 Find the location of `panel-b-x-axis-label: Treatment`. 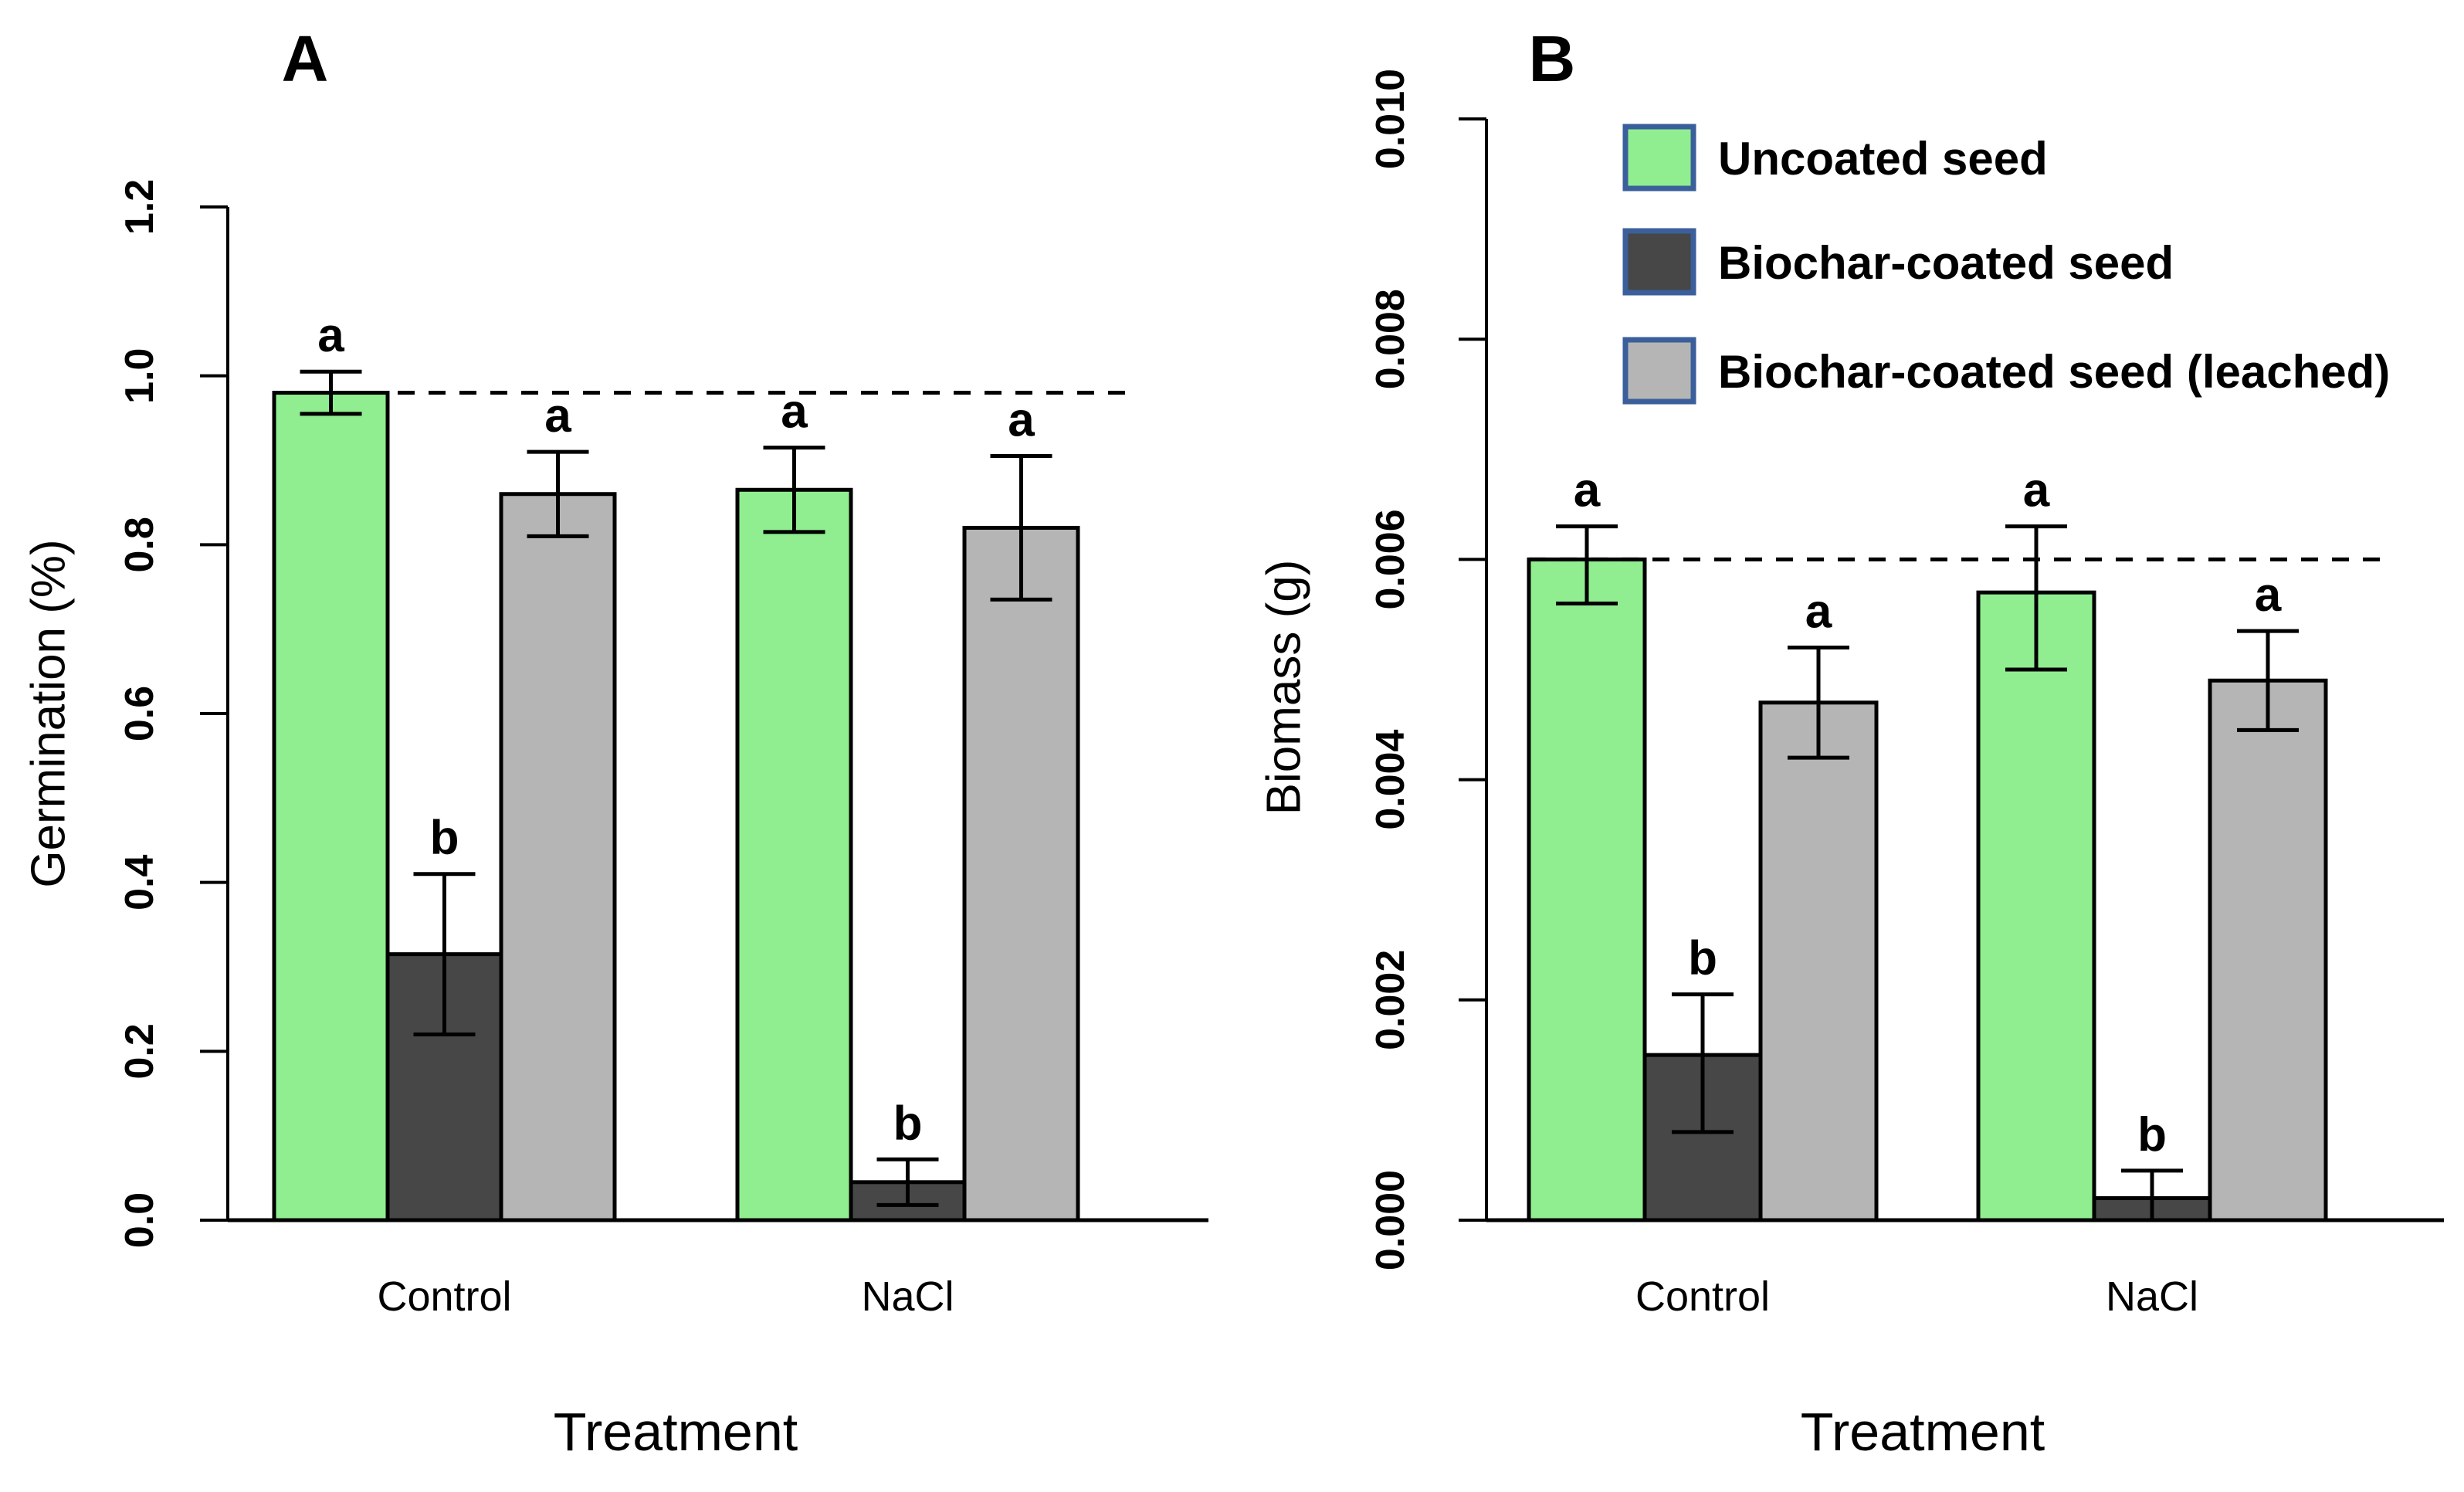

panel-b-x-axis-label: Treatment is located at coordinates (1923, 1432).